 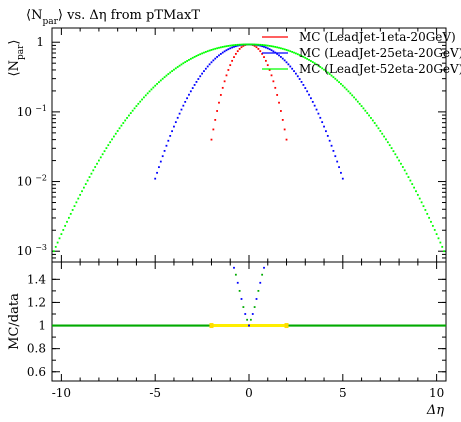 I want to click on x-tick-label: 5, so click(x=343, y=393).